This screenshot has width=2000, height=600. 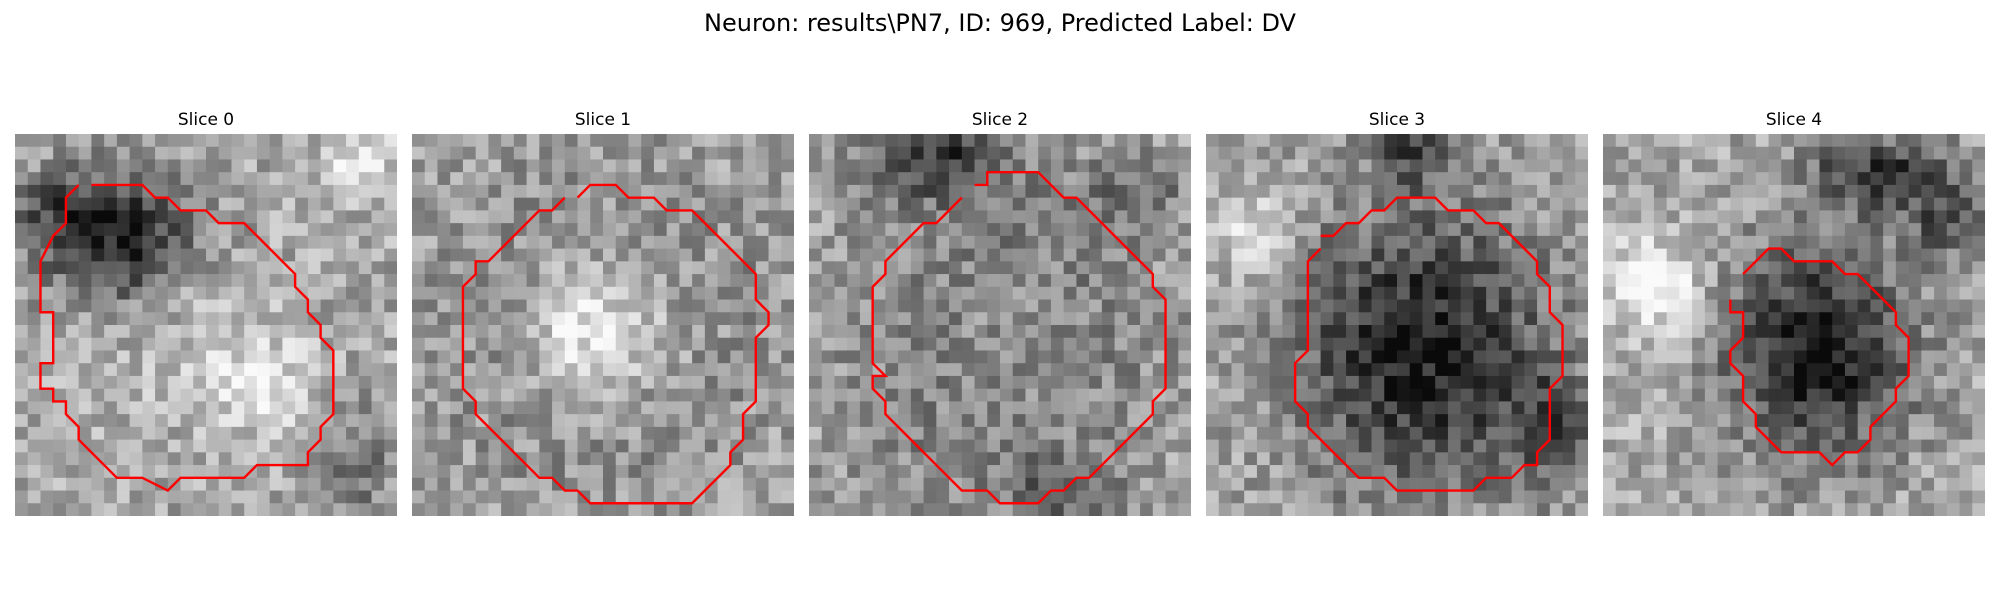 I want to click on slice-title: Slice 0, so click(x=206, y=120).